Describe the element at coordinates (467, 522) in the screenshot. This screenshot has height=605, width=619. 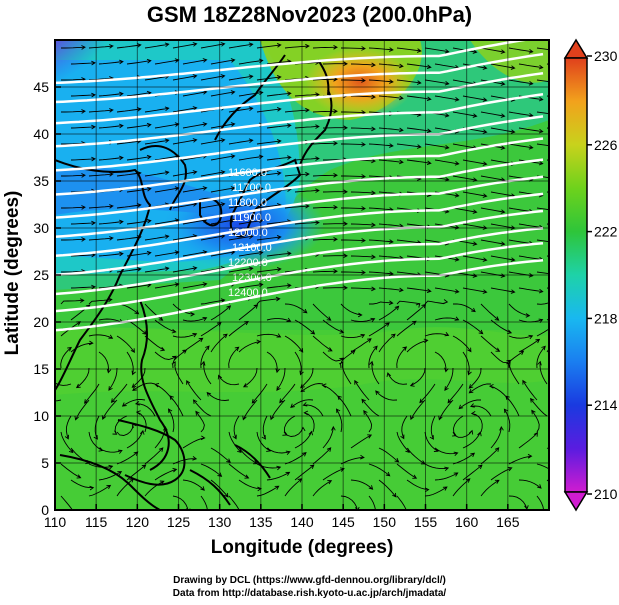
I see `x-tick-label: 160` at that location.